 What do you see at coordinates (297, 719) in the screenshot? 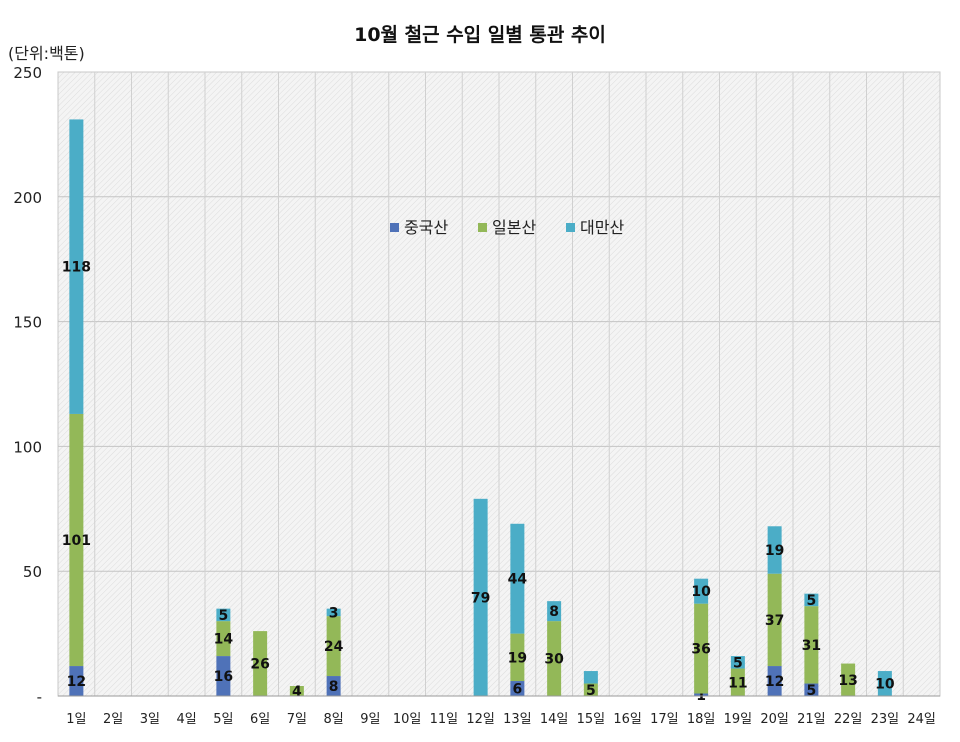
I see `x-tick-label: 7일` at bounding box center [297, 719].